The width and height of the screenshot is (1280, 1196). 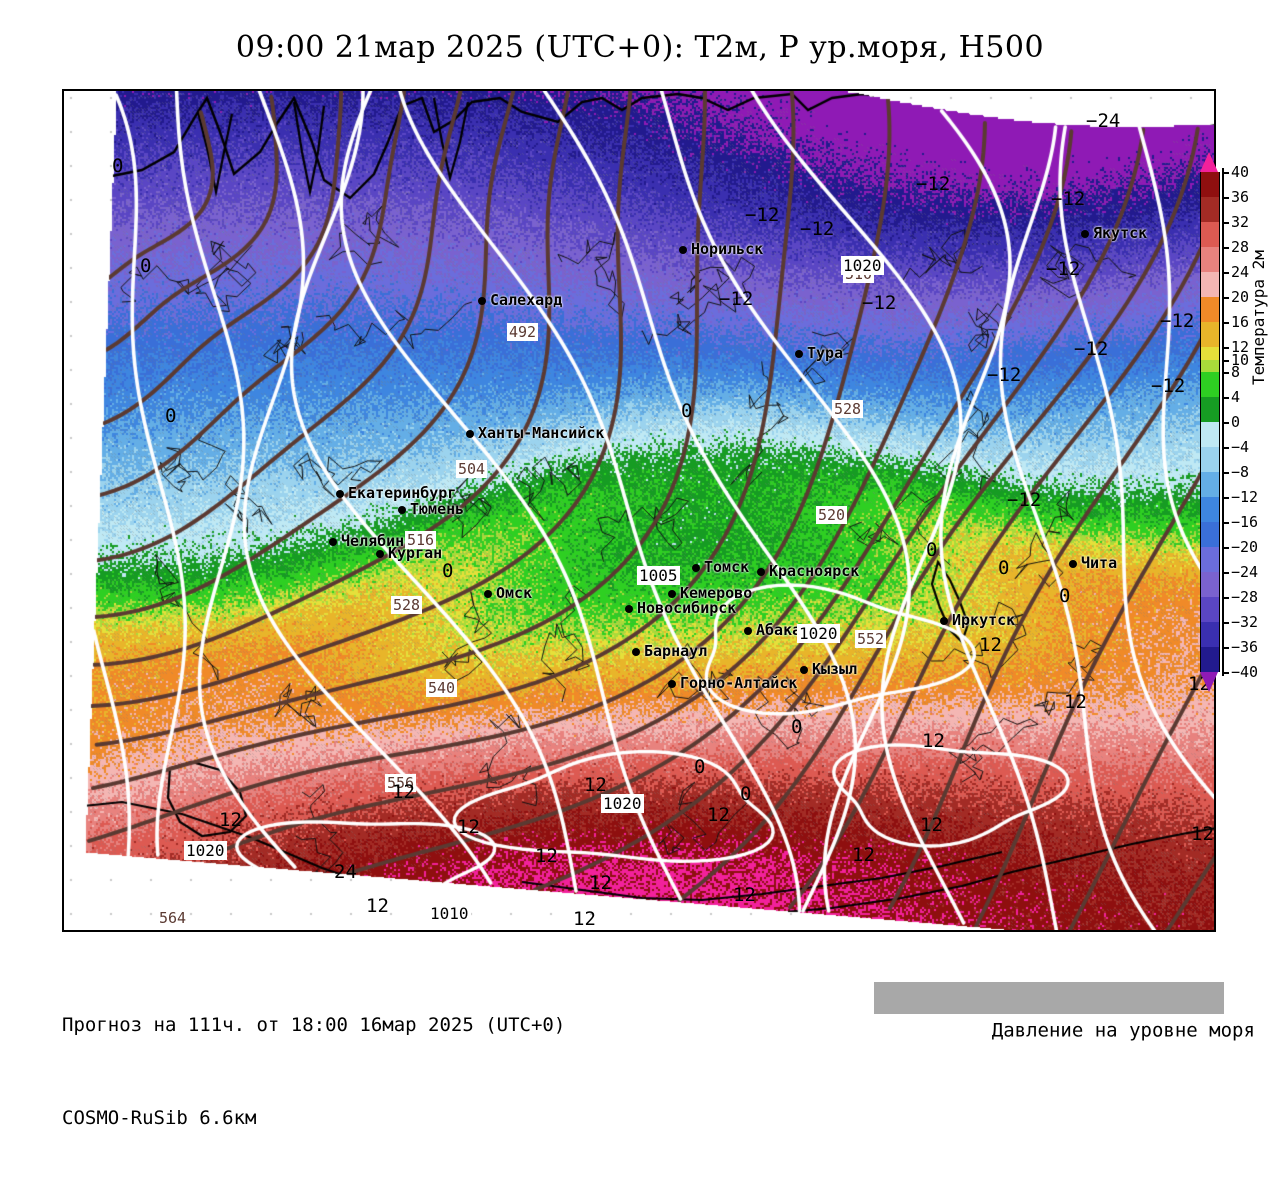 What do you see at coordinates (1240, 359) in the screenshot?
I see `colorbar-tick-label: 10` at bounding box center [1240, 359].